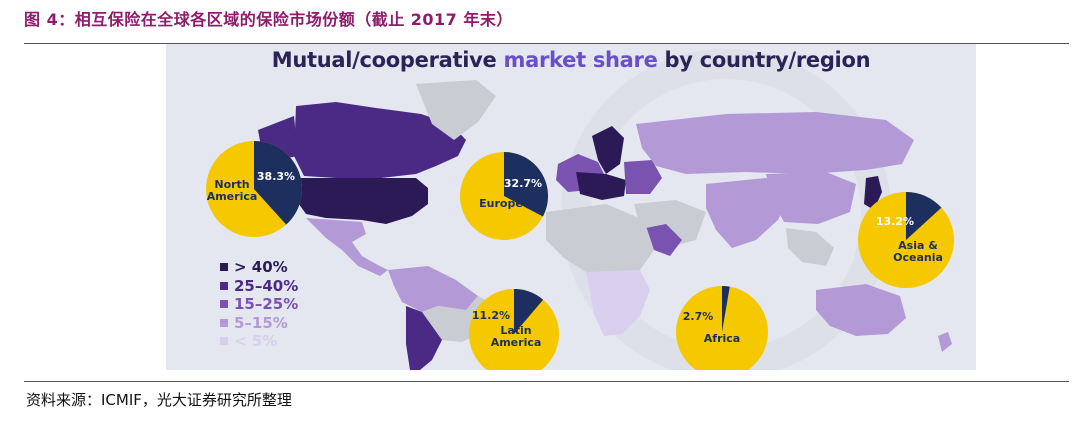  Describe the element at coordinates (361, 201) in the screenshot. I see `region-usa` at that location.